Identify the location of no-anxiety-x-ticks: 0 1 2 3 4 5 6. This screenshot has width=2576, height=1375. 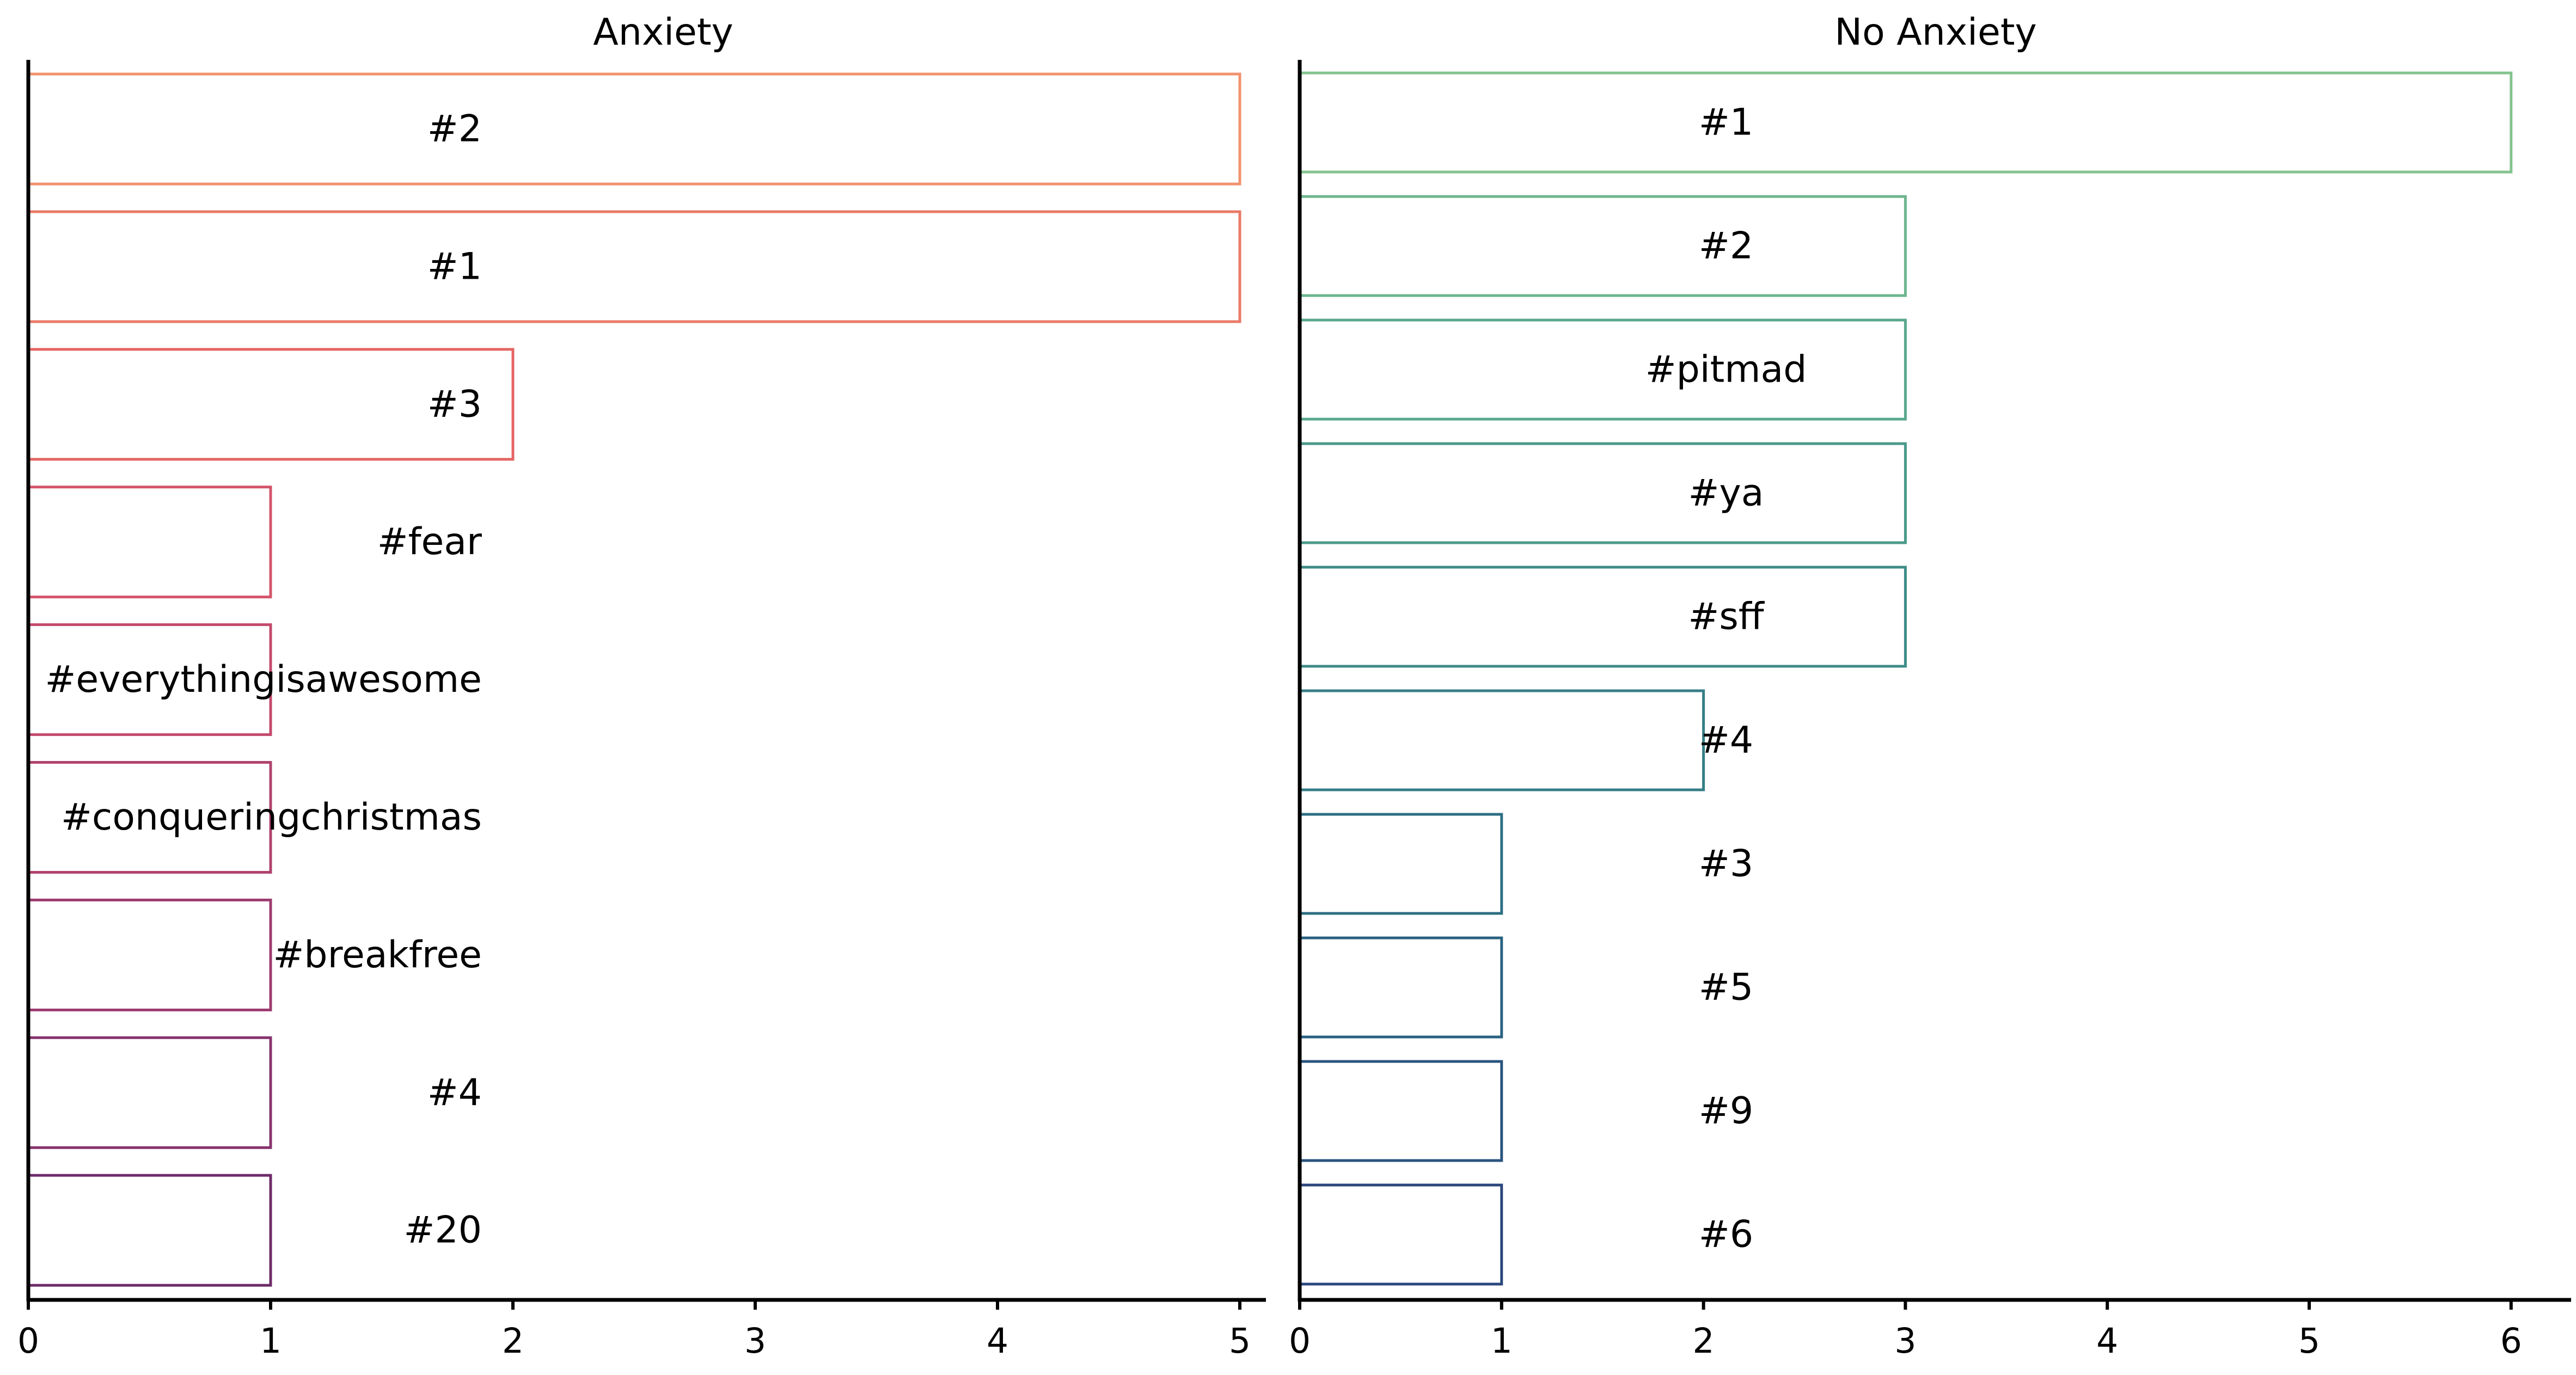
(1905, 1330).